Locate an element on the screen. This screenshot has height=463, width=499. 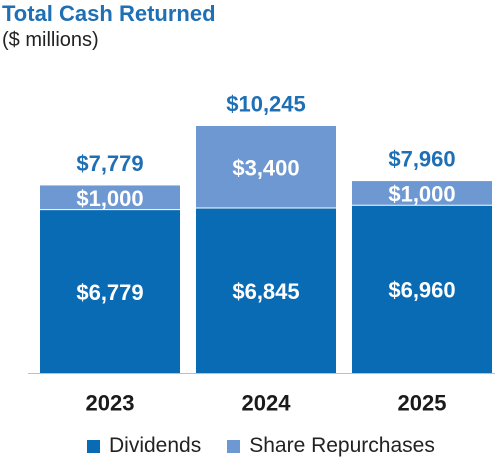
chart-subtitle: ($ millions) is located at coordinates (50, 40).